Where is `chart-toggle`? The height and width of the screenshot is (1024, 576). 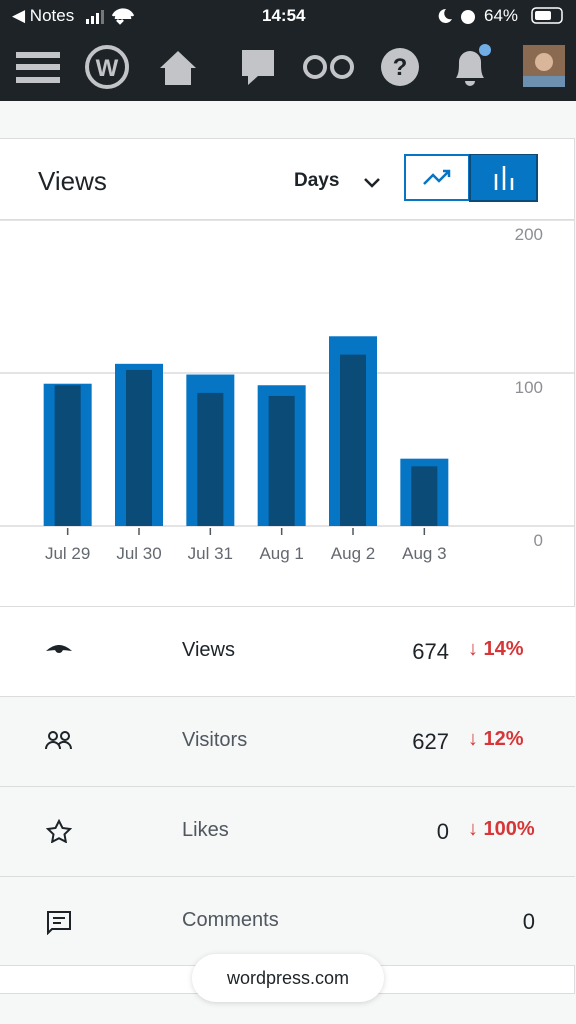 chart-toggle is located at coordinates (472, 179).